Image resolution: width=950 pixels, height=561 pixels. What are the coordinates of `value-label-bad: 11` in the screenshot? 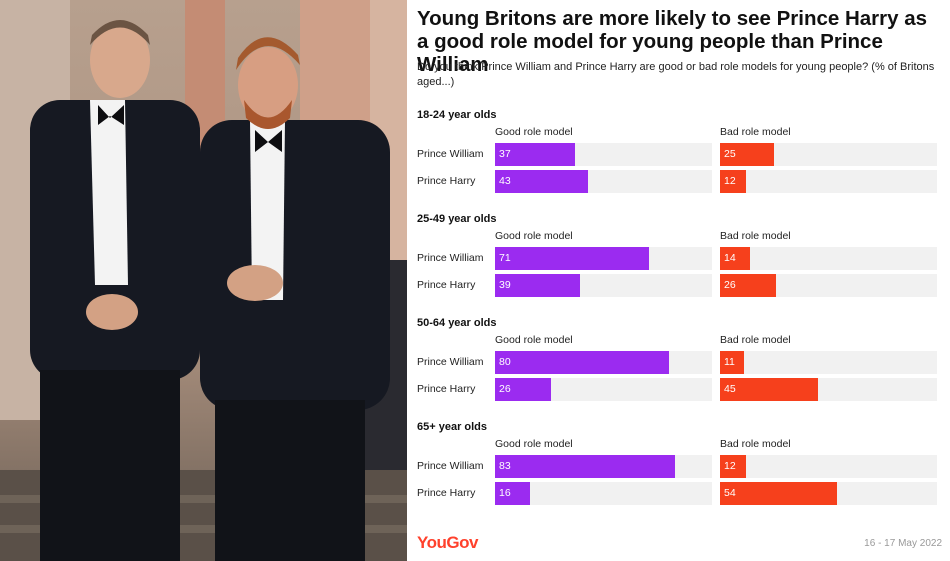 It's located at (729, 362).